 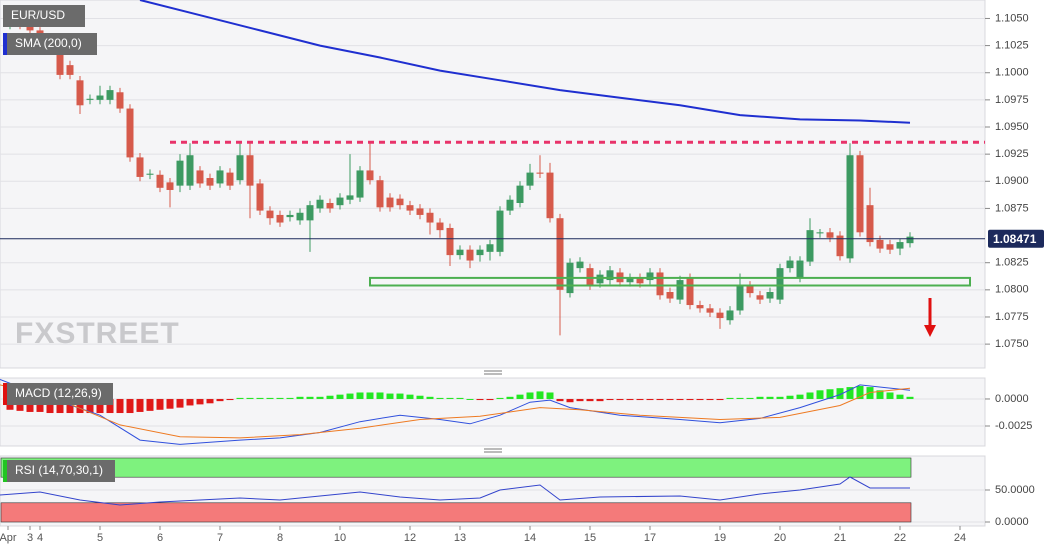 I want to click on x-tick-label: 19, so click(x=720, y=538).